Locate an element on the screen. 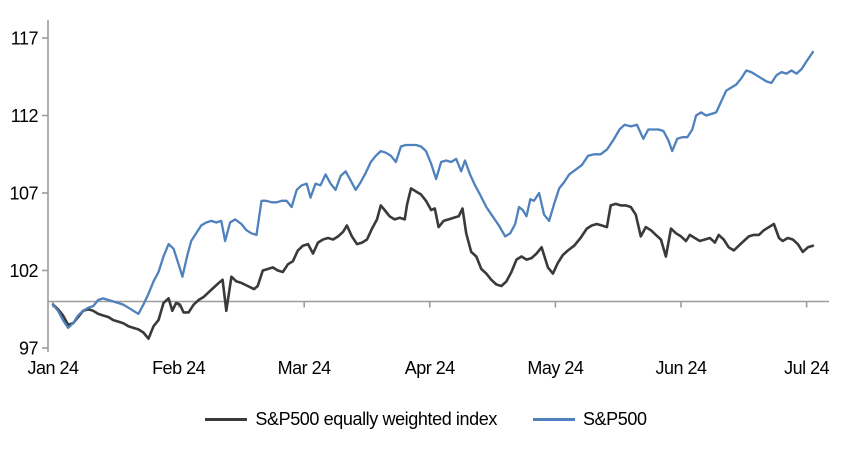 Image resolution: width=852 pixels, height=453 pixels. x-tick-label: Jul 24 is located at coordinates (807, 368).